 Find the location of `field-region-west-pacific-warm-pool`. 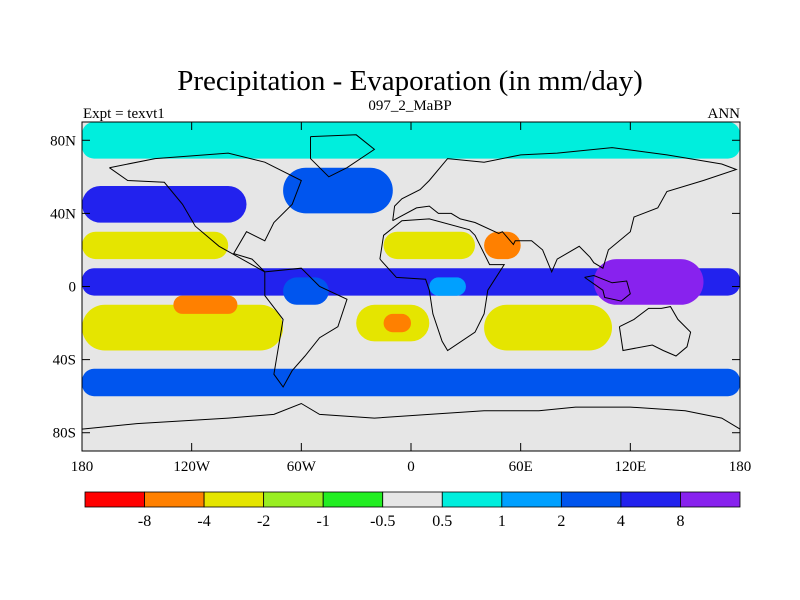

field-region-west-pacific-warm-pool is located at coordinates (648, 282).